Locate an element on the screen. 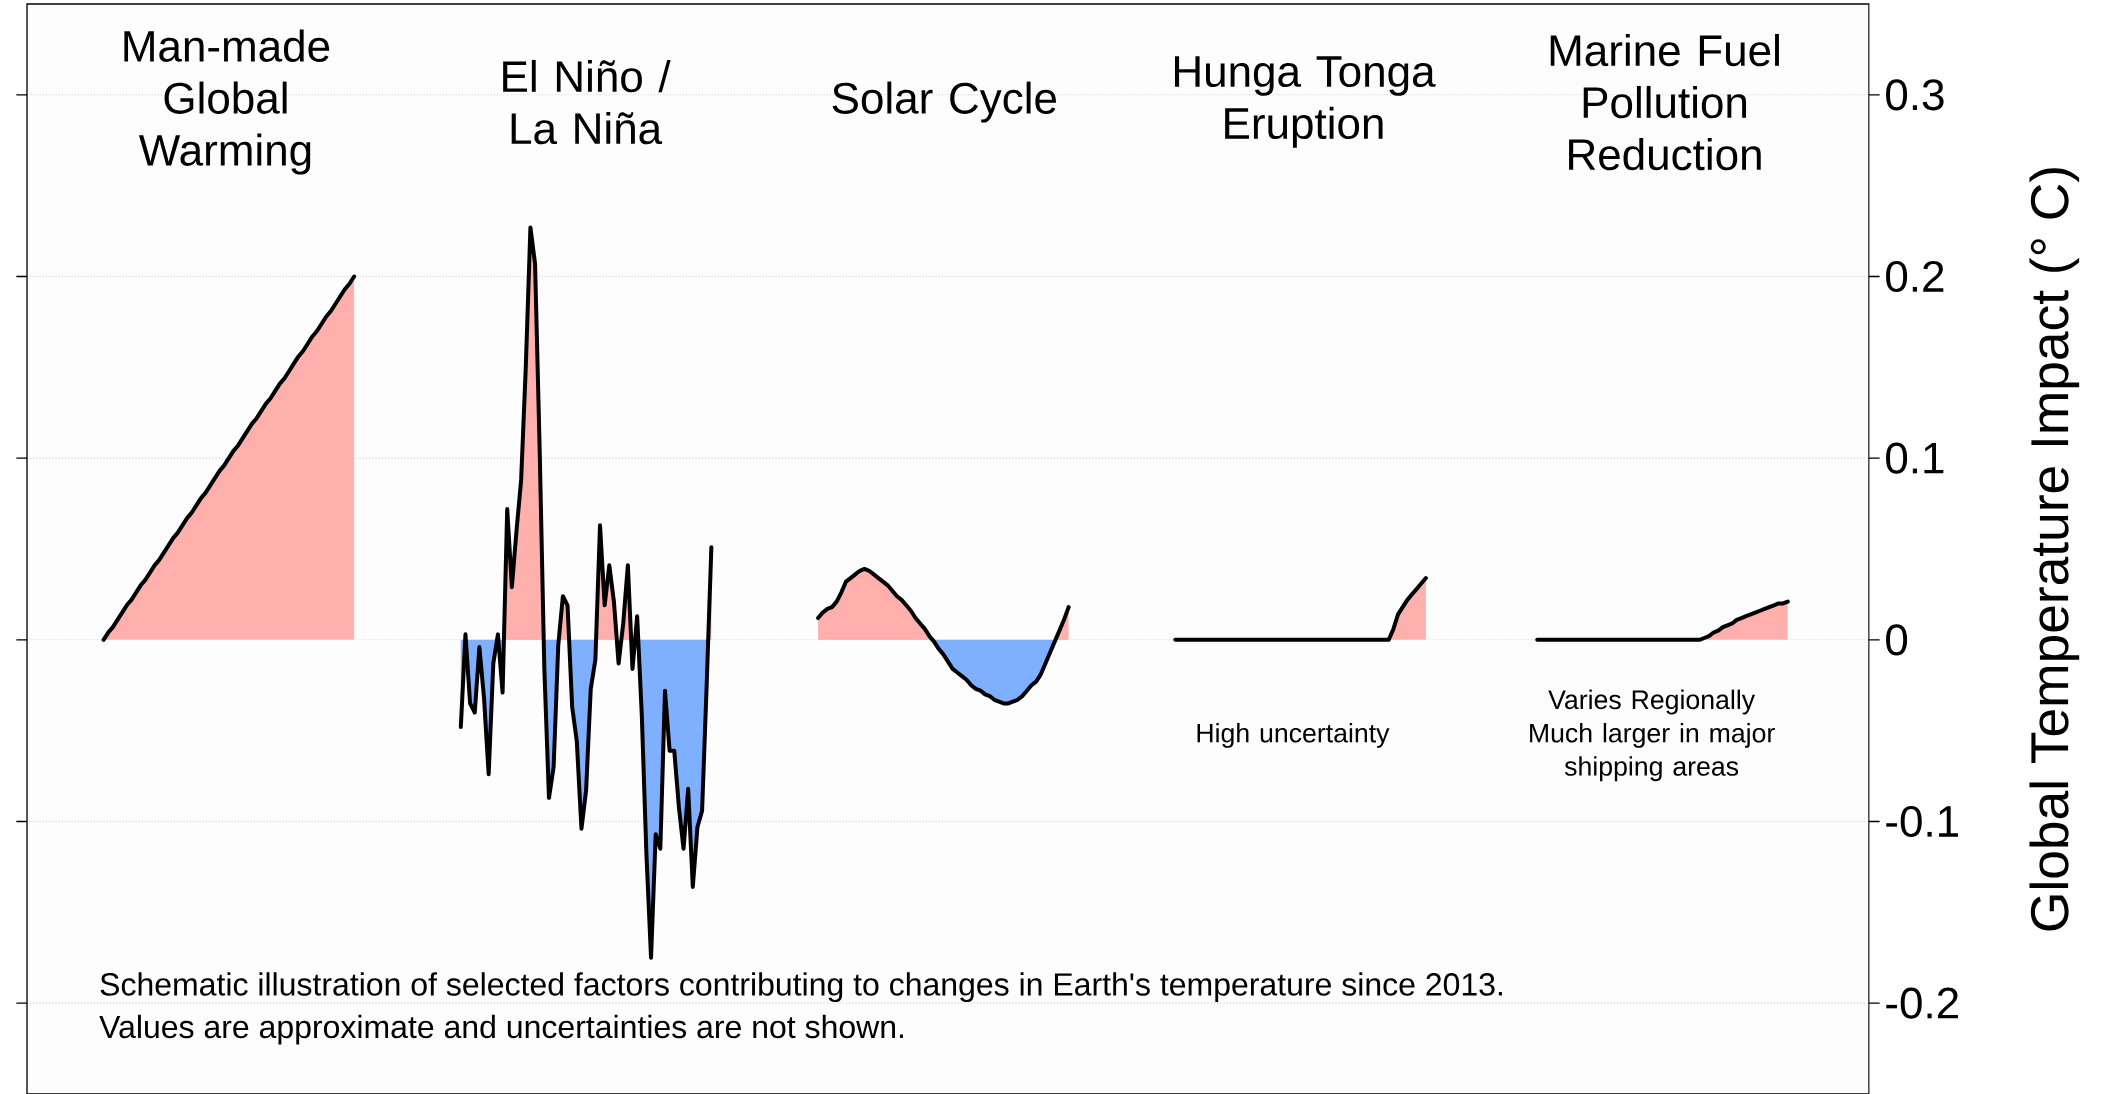  annotation: Varies Regionally Much larger in major shipping areas is located at coordinates (1652, 735).